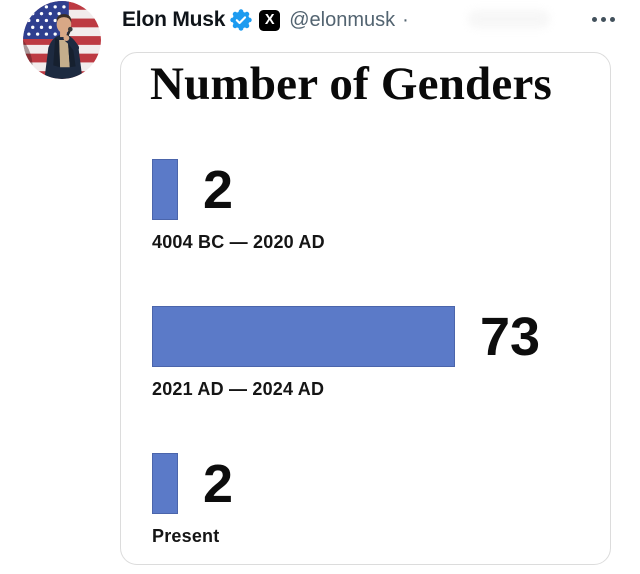  What do you see at coordinates (509, 19) in the screenshot?
I see `blurred-timestamp` at bounding box center [509, 19].